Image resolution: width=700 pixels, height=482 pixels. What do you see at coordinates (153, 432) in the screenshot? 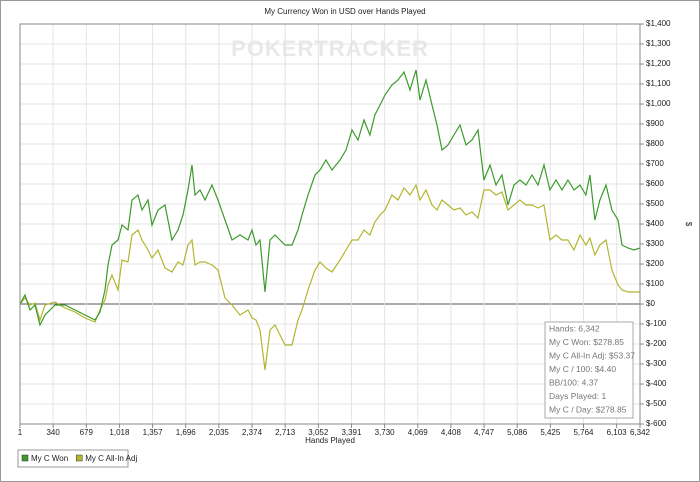
I see `x-tick-label: 1,357` at bounding box center [153, 432].